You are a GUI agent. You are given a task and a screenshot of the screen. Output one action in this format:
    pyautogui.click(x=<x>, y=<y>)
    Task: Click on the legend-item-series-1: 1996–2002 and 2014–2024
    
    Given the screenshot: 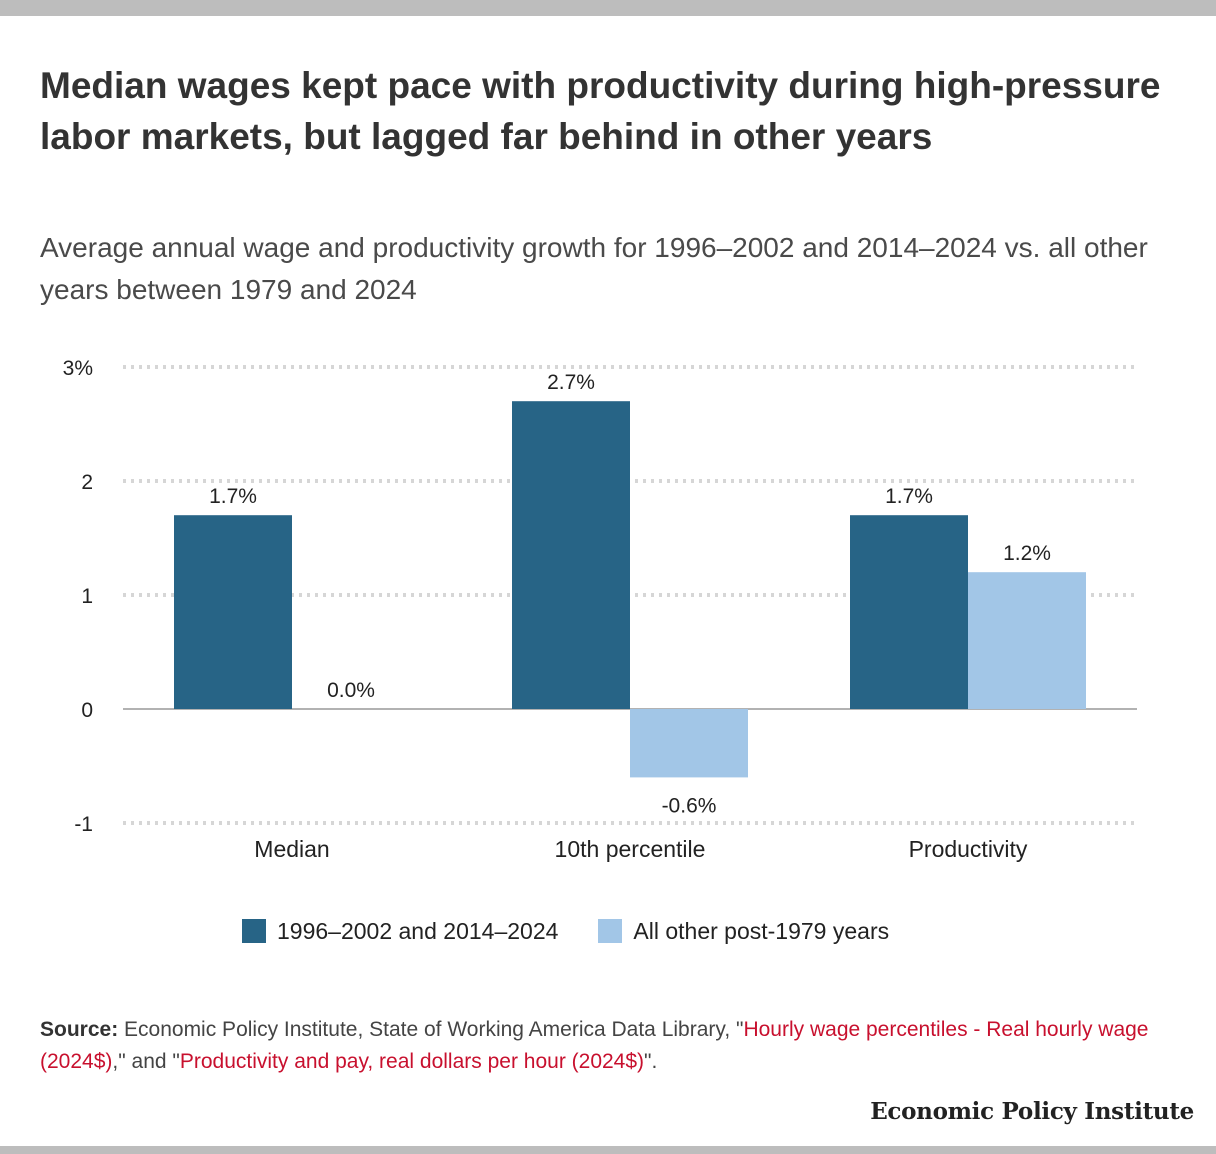 What is the action you would take?
    pyautogui.click(x=400, y=931)
    